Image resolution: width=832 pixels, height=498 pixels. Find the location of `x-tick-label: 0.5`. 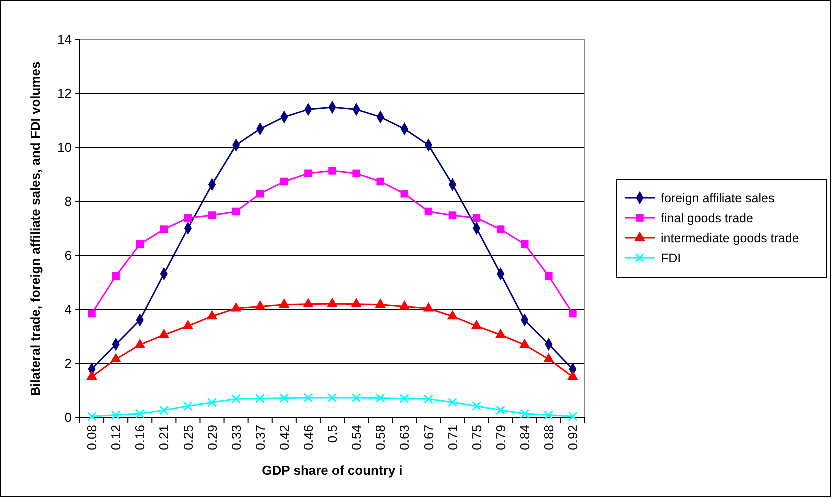

x-tick-label: 0.5 is located at coordinates (332, 434).